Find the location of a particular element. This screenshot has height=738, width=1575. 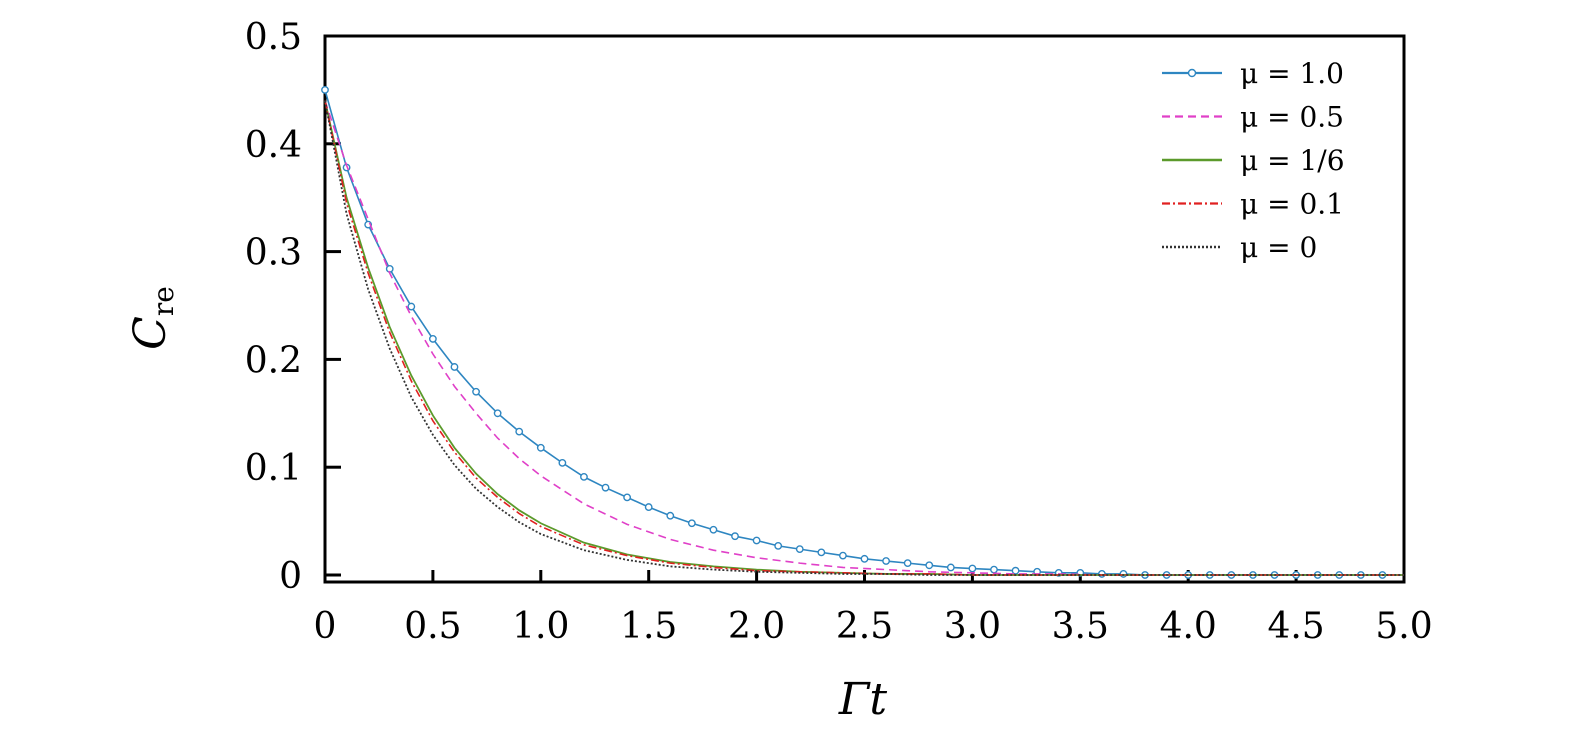

y-tick-label: 0.4 is located at coordinates (273, 145).